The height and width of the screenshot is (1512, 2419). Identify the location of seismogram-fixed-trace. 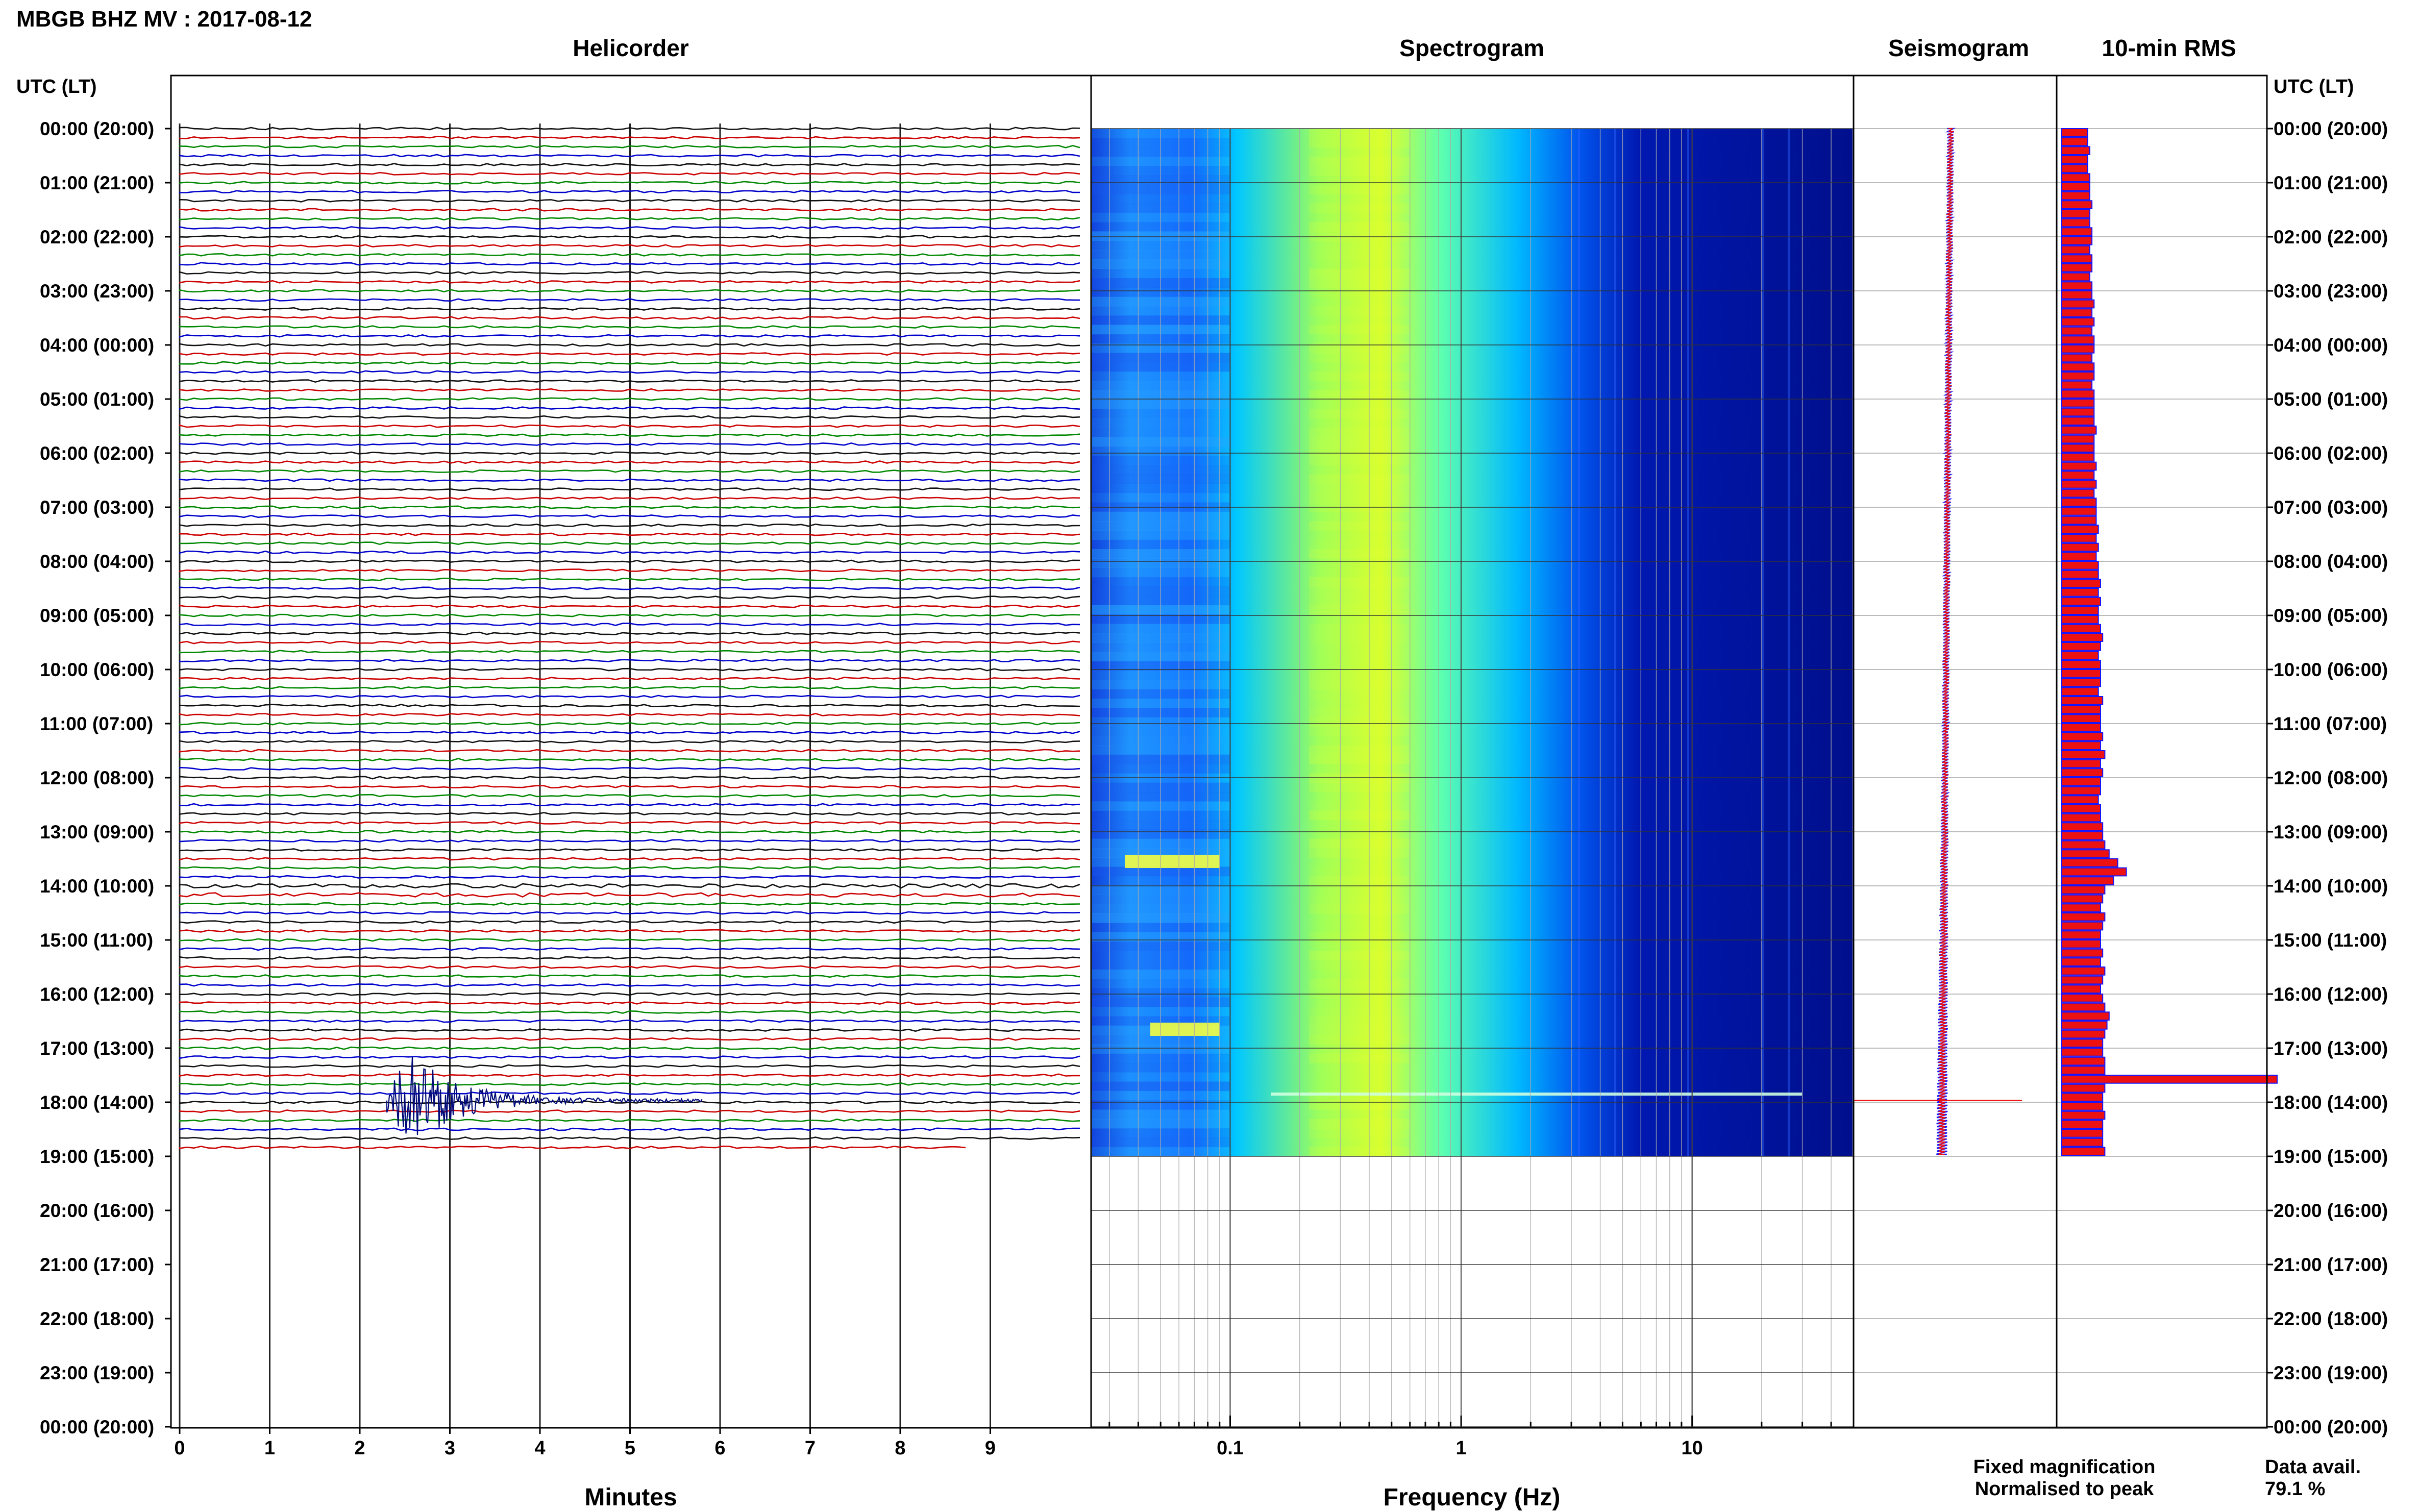
(1946, 641).